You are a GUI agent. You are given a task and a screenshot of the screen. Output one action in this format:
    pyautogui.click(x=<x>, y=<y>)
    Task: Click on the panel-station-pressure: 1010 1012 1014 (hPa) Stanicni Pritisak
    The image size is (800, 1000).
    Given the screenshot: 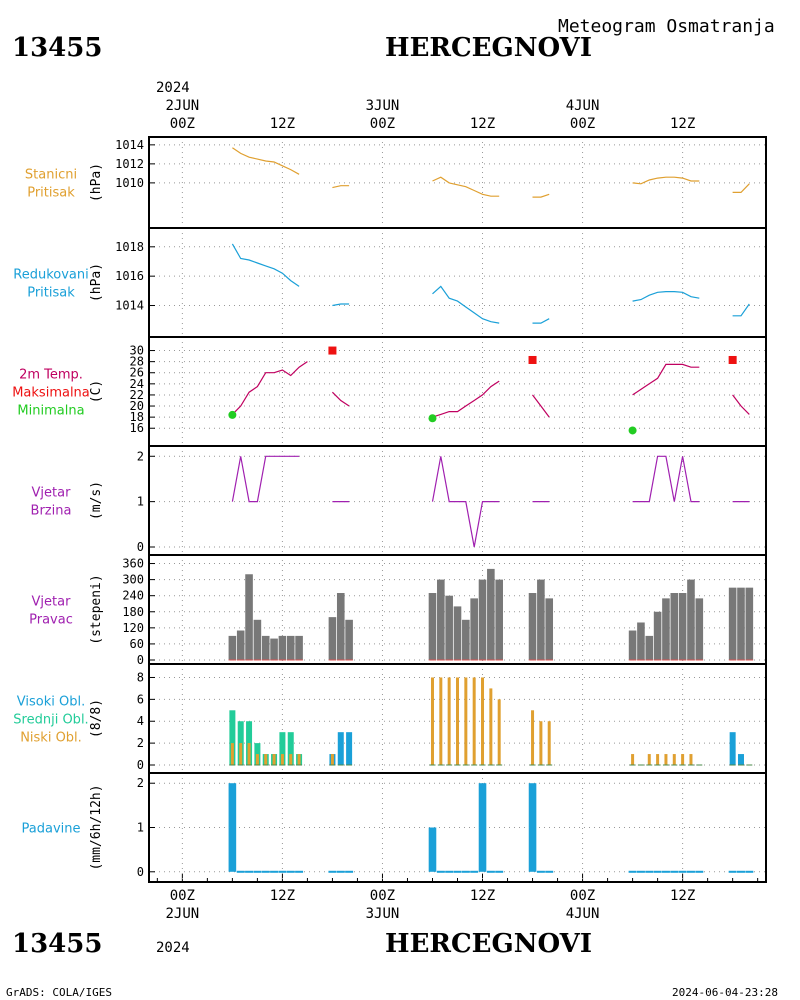 What is the action you would take?
    pyautogui.click(x=396, y=182)
    